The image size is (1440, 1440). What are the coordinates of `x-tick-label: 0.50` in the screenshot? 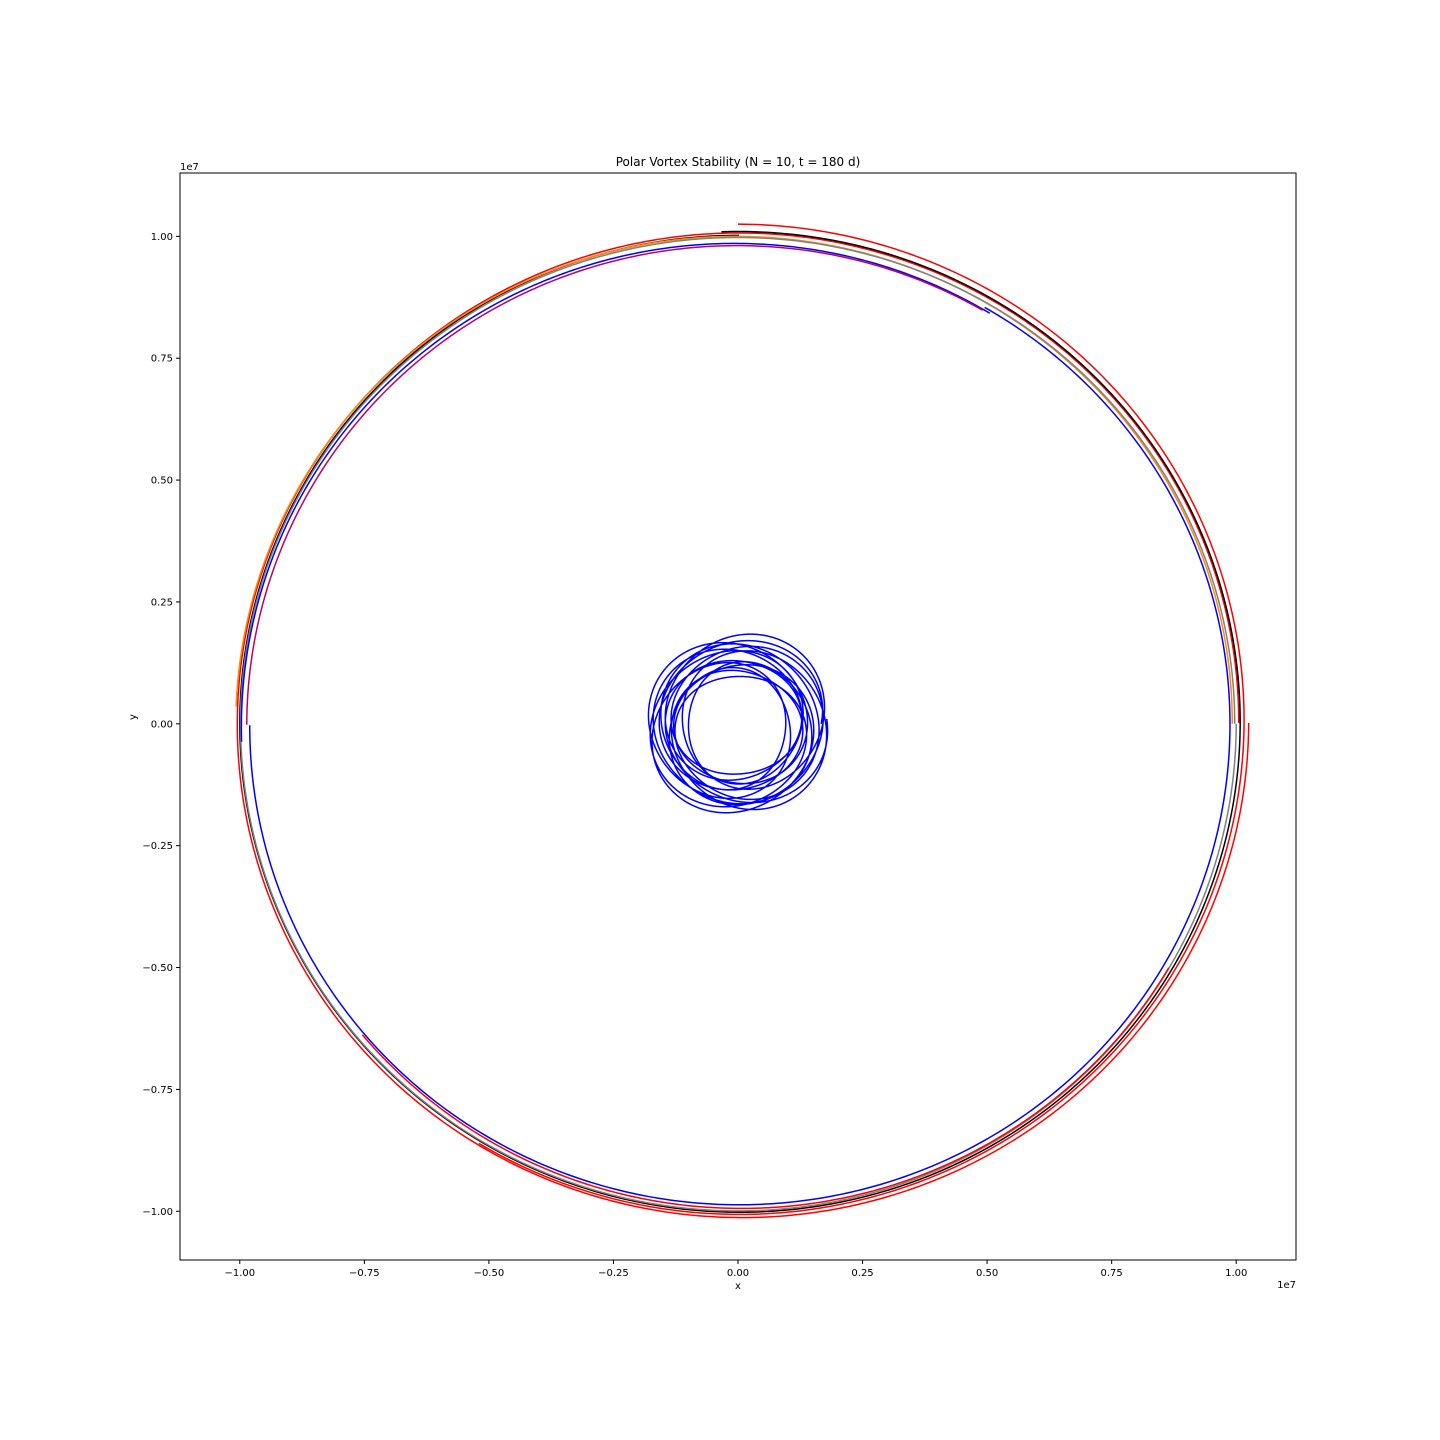 It's located at (987, 1273).